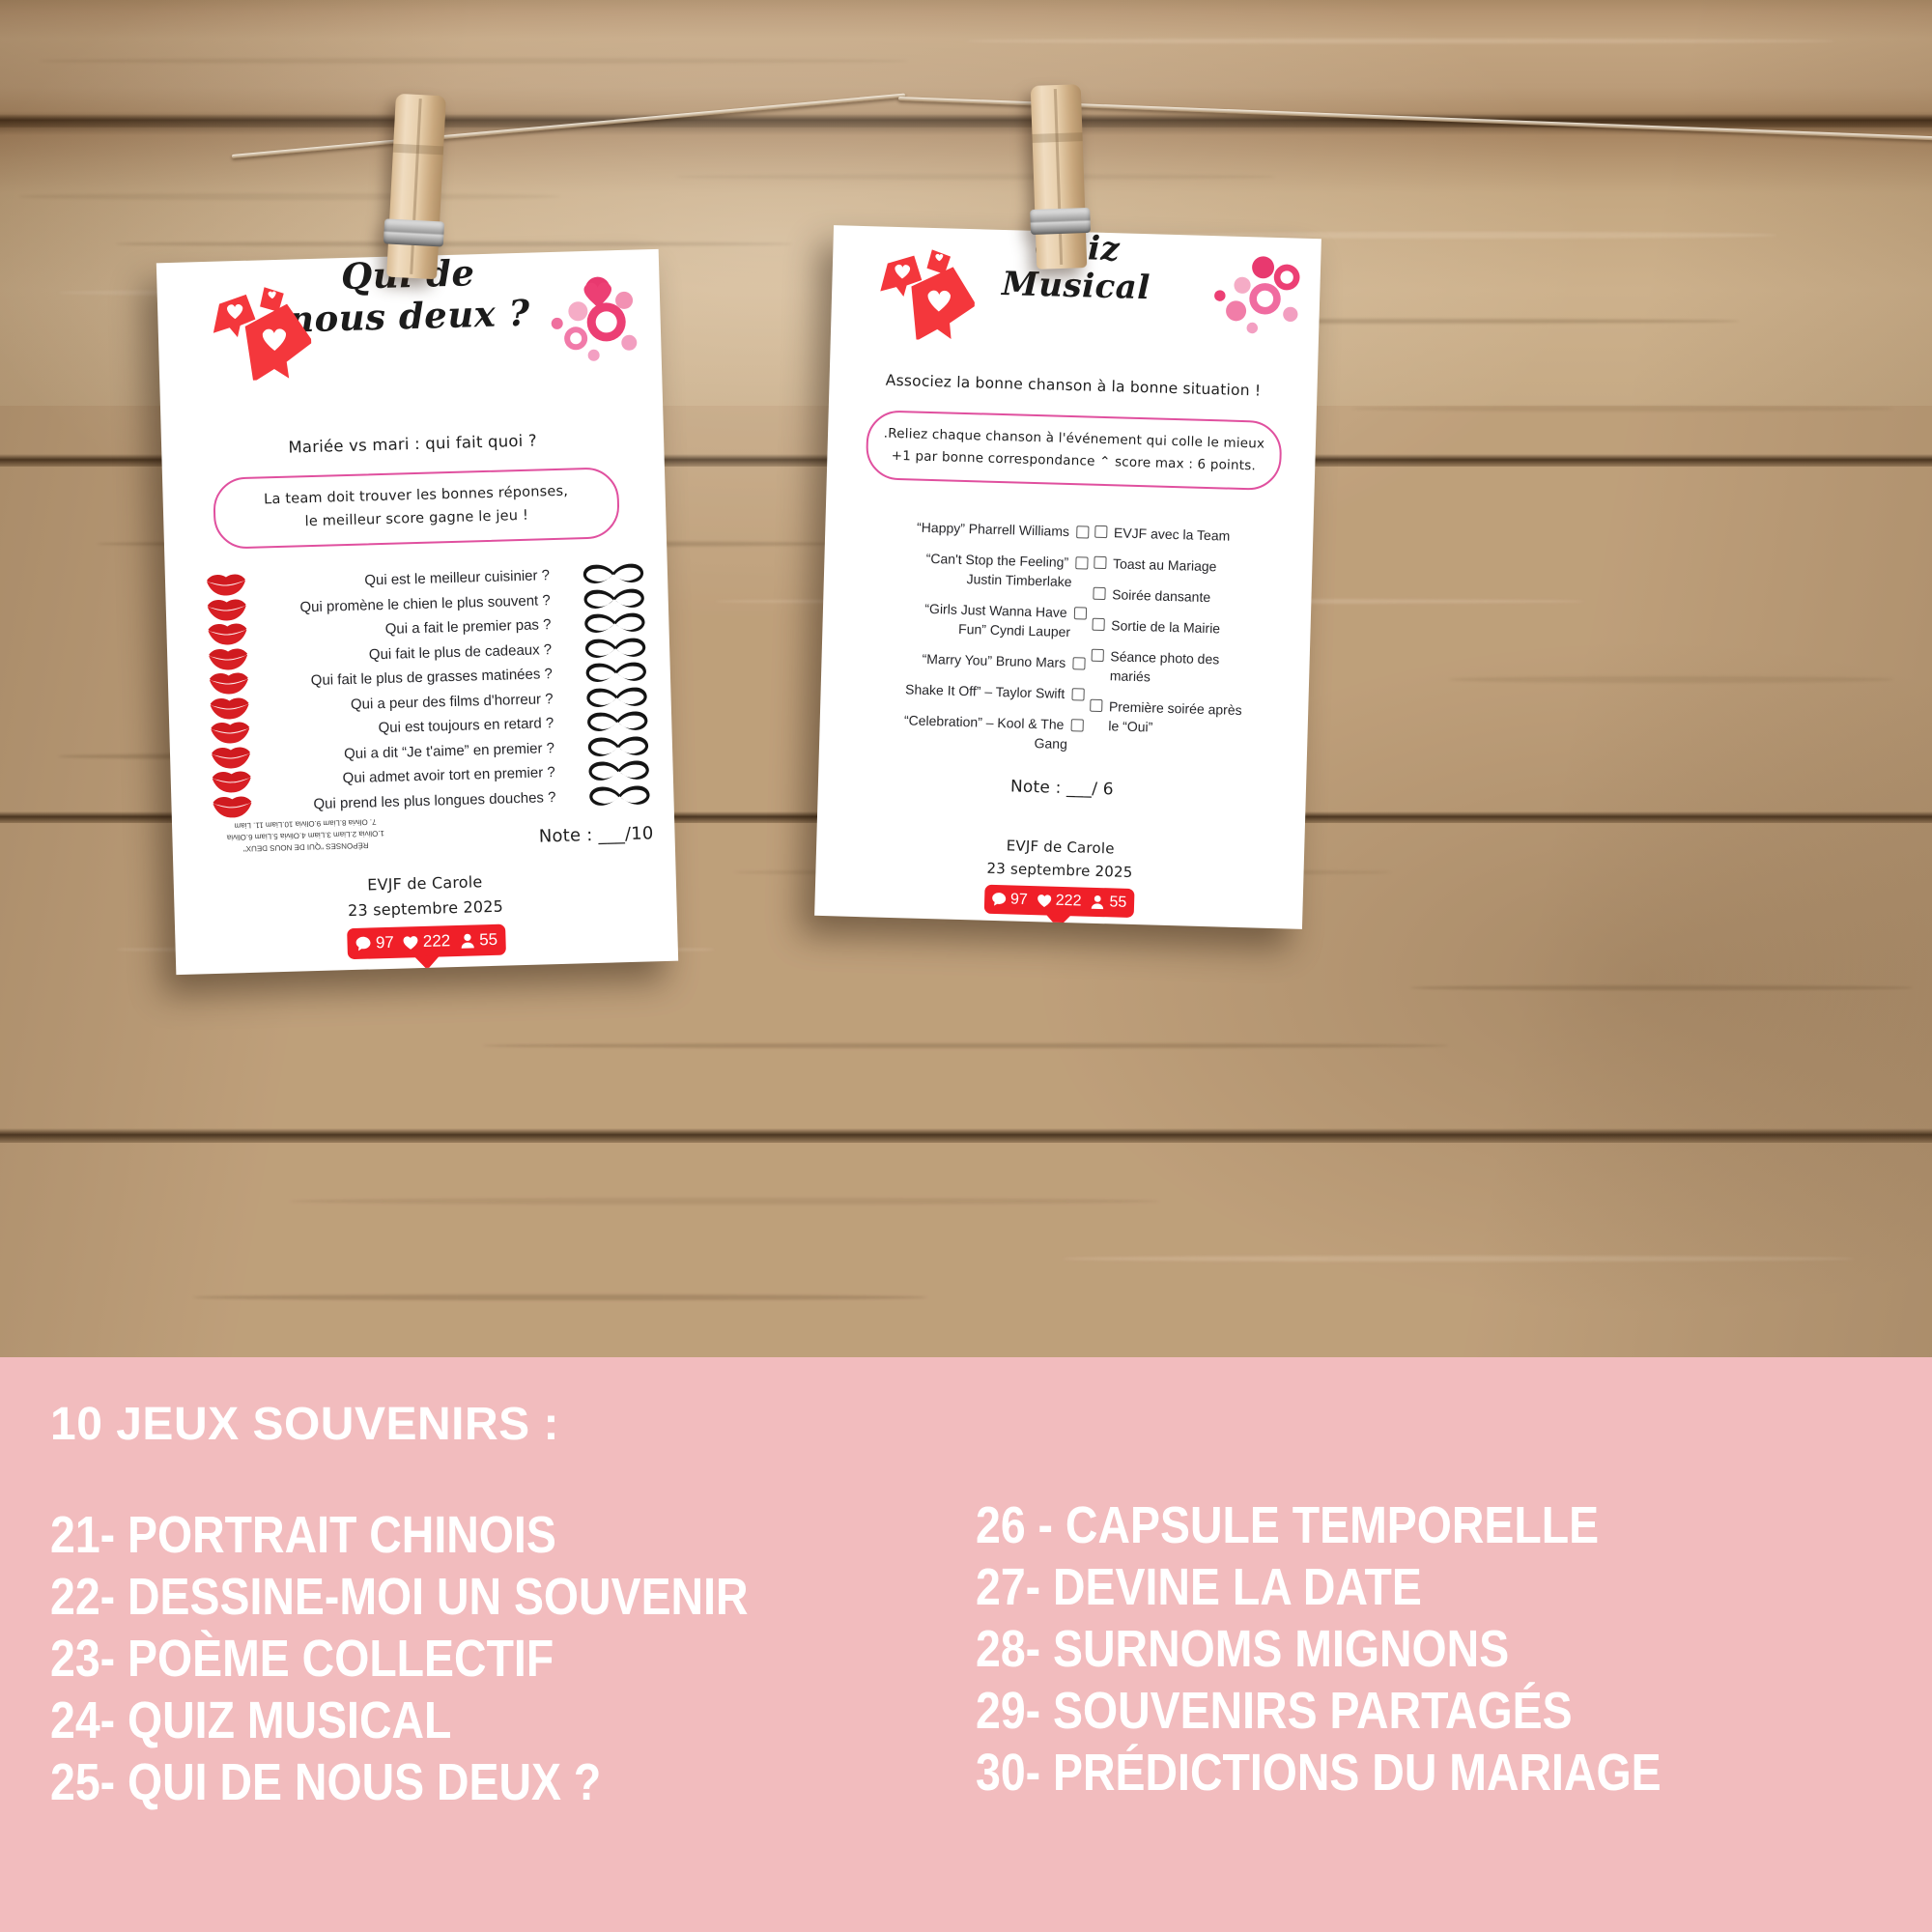  I want to click on song-title: “Girls Just Wanna Have, so click(995, 610).